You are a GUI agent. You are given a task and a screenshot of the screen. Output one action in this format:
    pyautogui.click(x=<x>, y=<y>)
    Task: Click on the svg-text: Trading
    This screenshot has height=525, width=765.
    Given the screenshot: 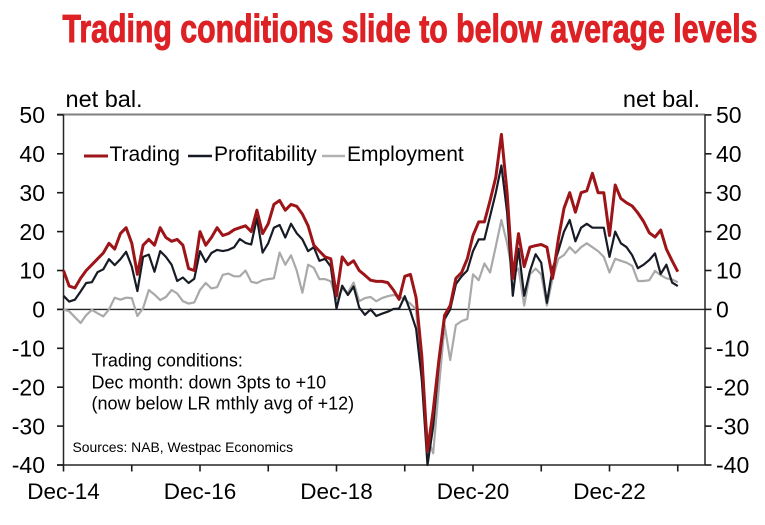 What is the action you would take?
    pyautogui.click(x=145, y=154)
    